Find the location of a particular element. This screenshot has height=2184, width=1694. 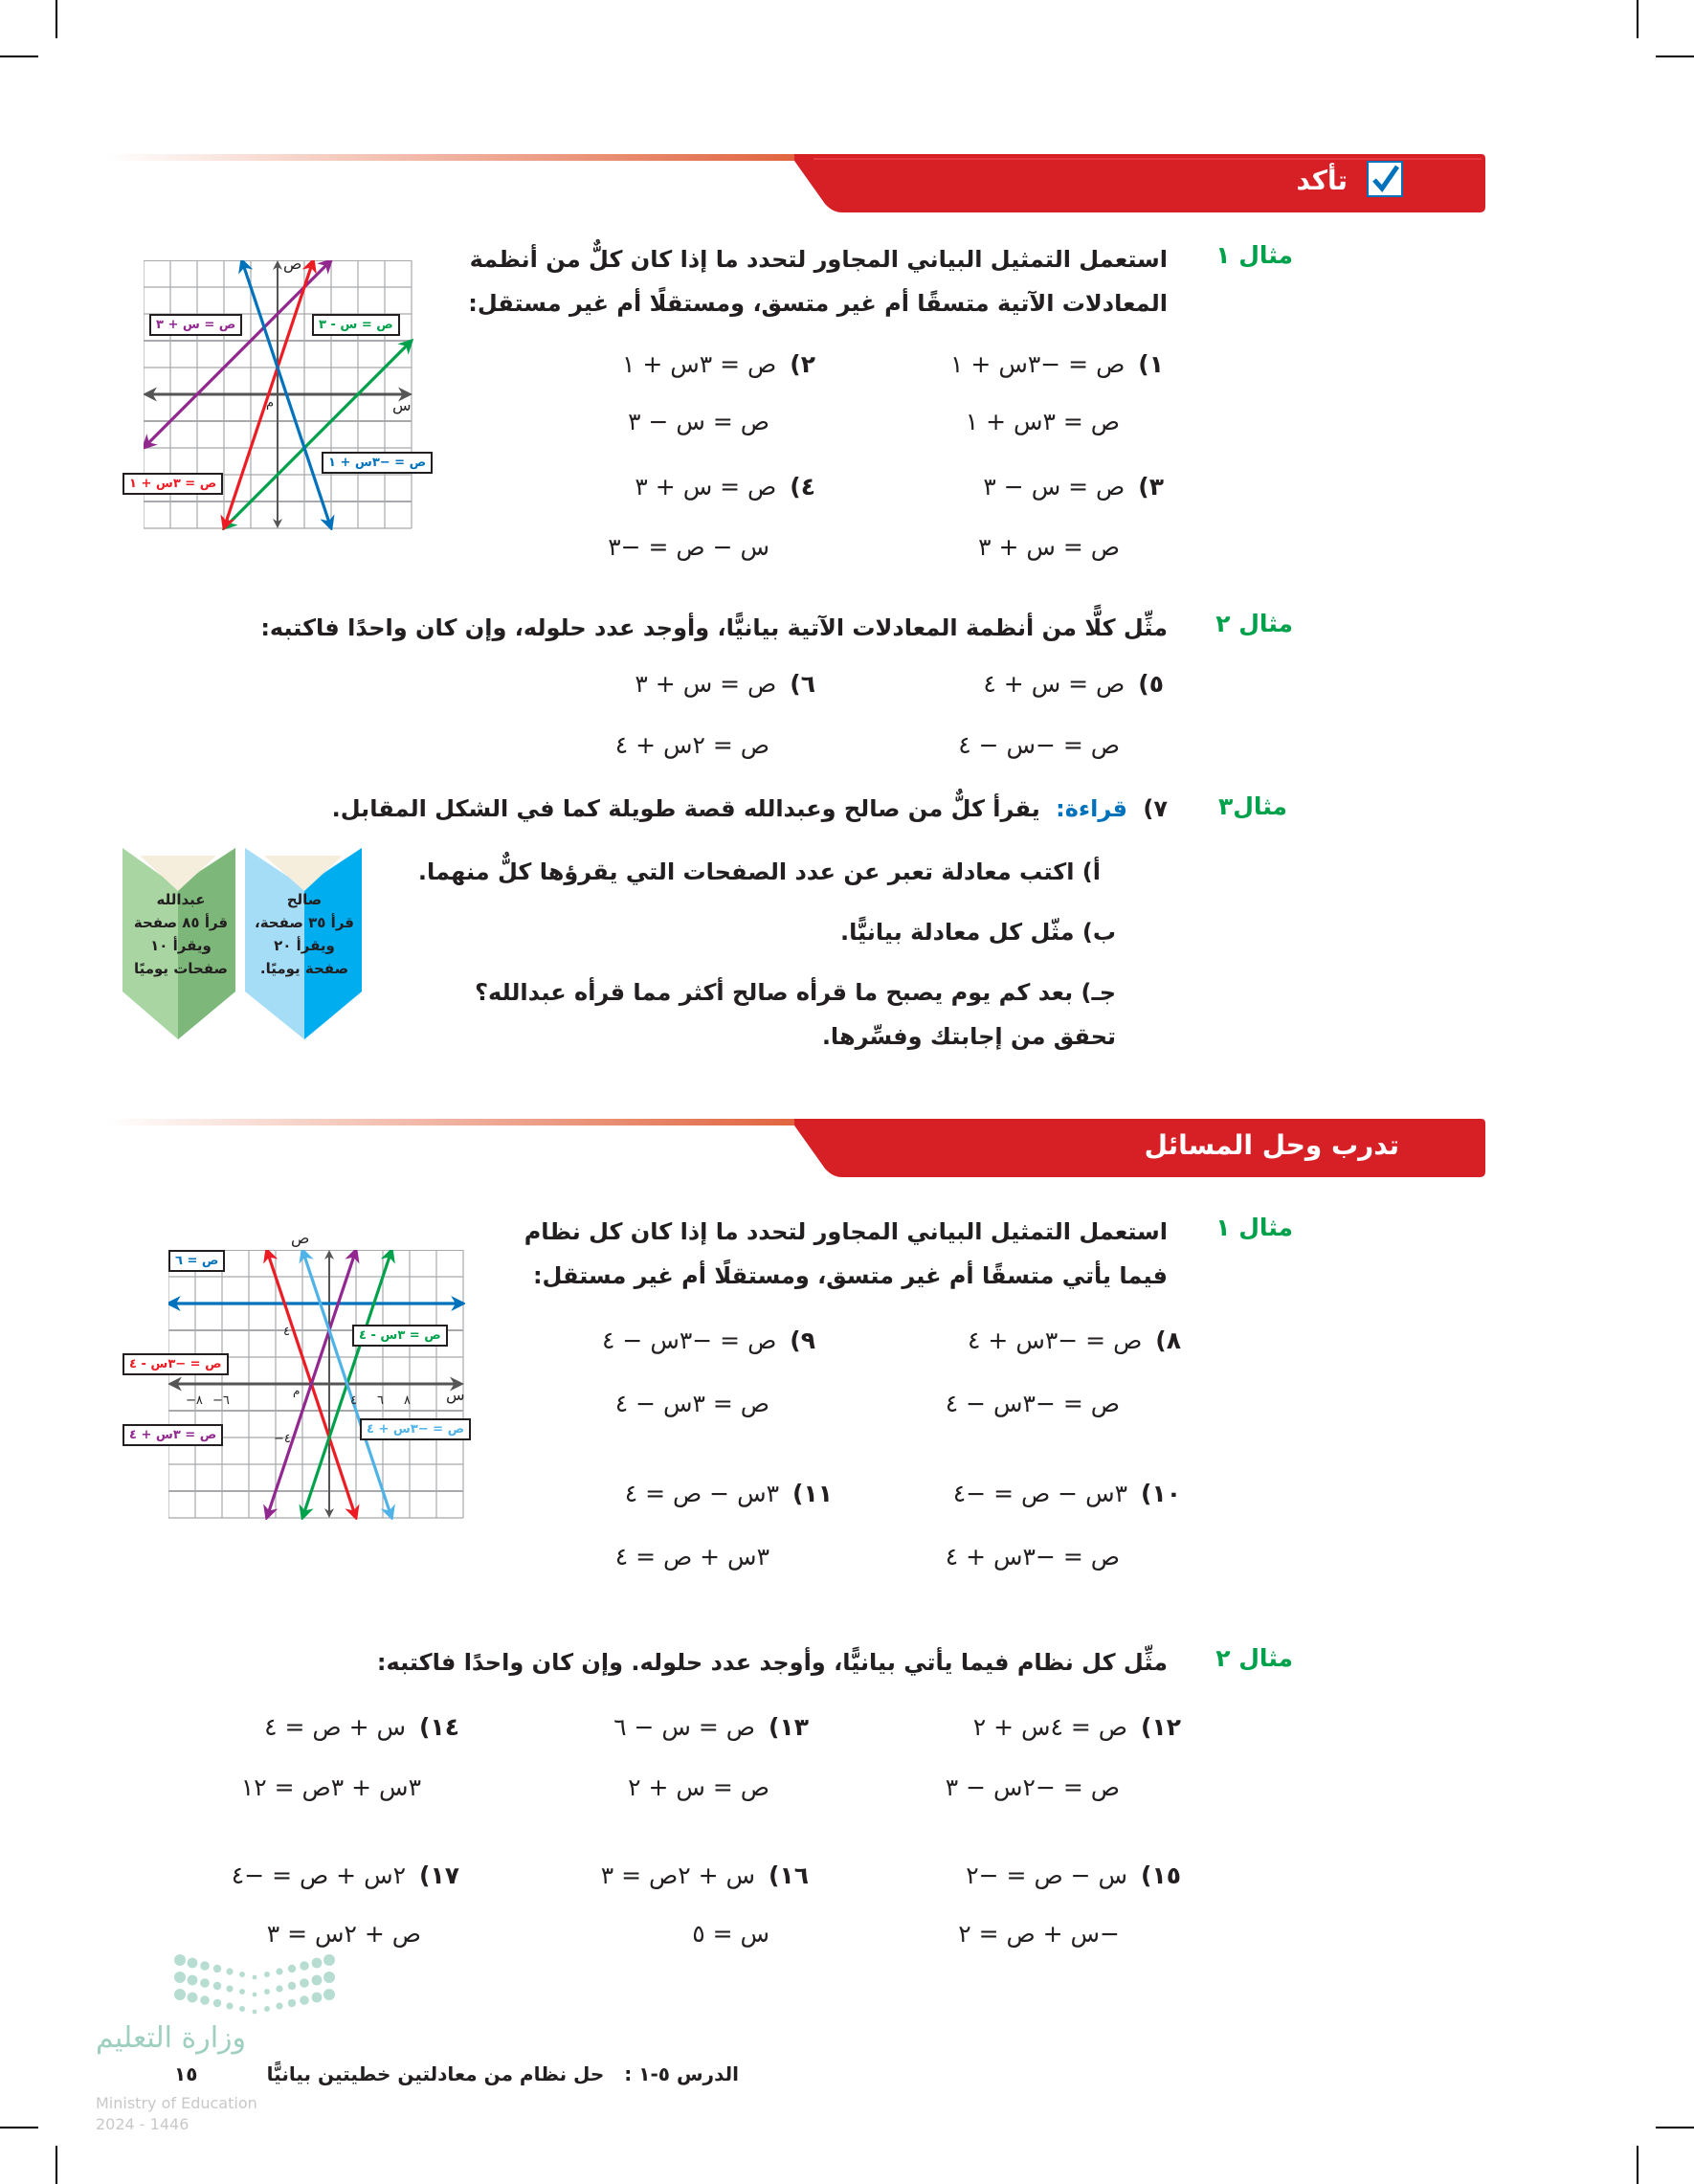

problem-10-eq1: ١٠)٣س − ص = −٤ is located at coordinates (1066, 1493).